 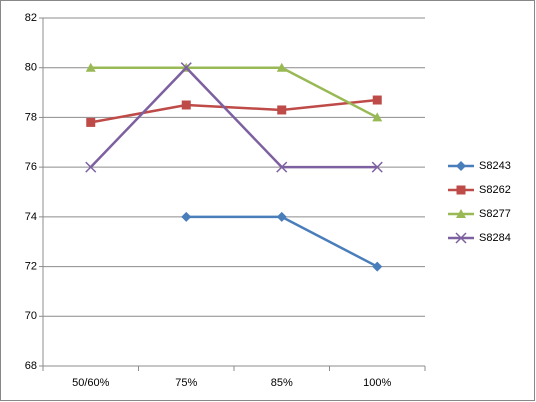 I want to click on legend-label: S8284, so click(x=495, y=238).